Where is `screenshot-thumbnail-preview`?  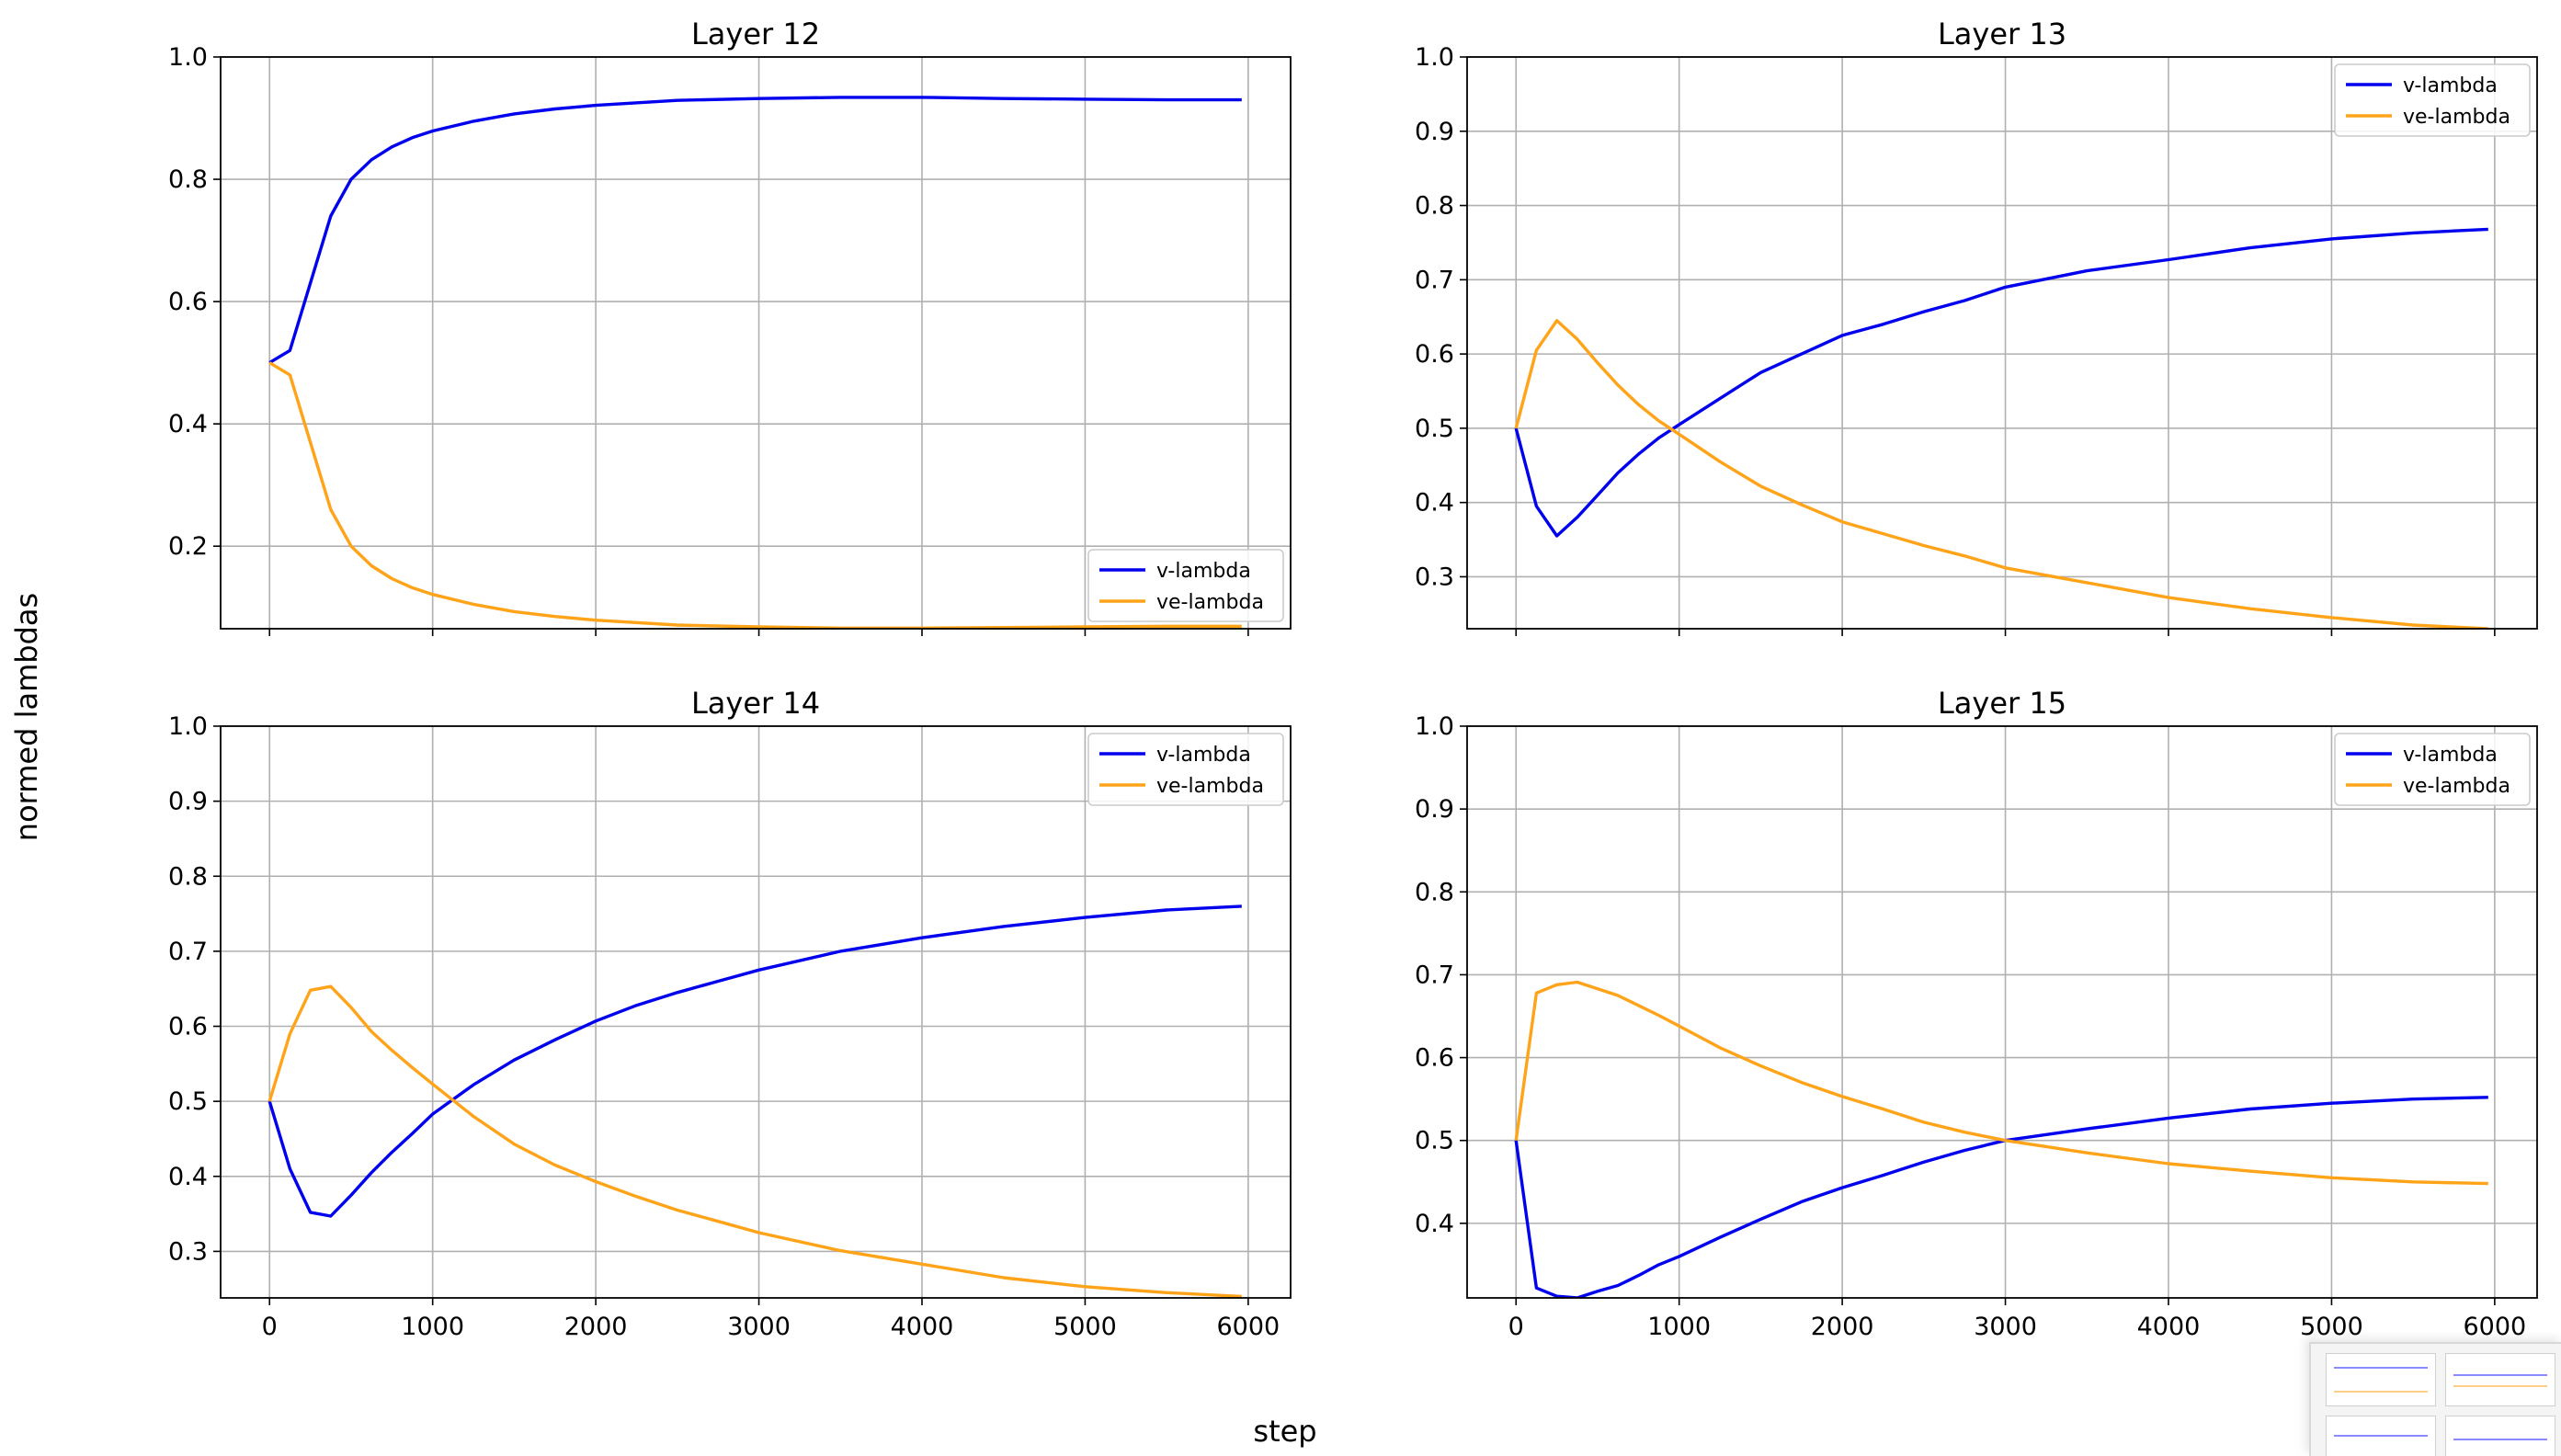 screenshot-thumbnail-preview is located at coordinates (2435, 1399).